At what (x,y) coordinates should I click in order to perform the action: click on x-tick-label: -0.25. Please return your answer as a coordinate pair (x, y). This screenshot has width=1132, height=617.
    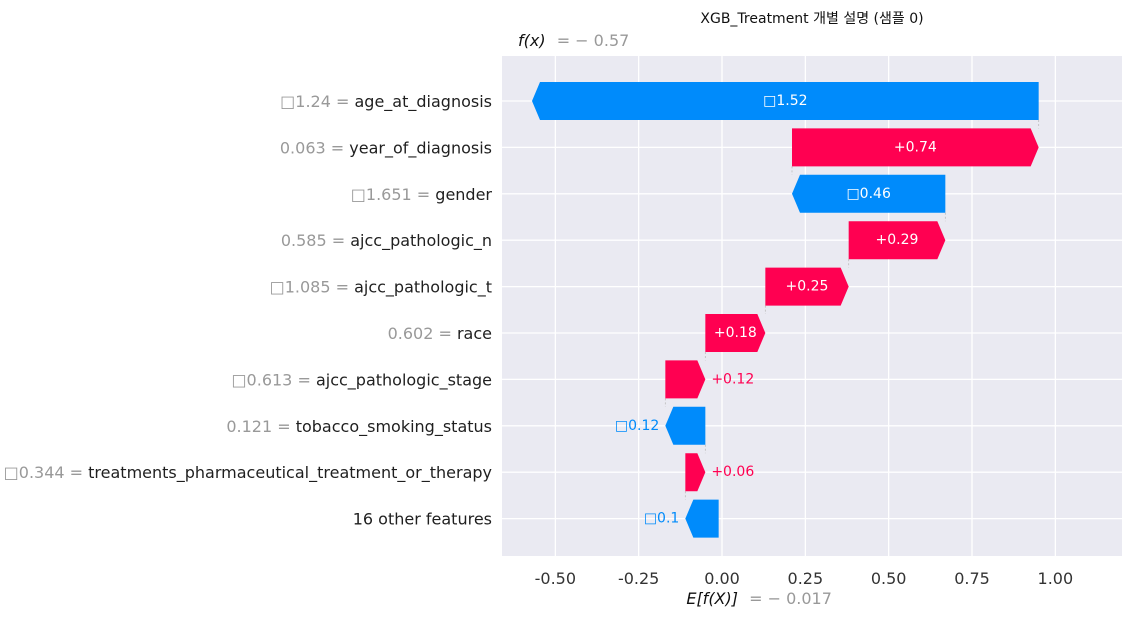
    Looking at the image, I should click on (638, 578).